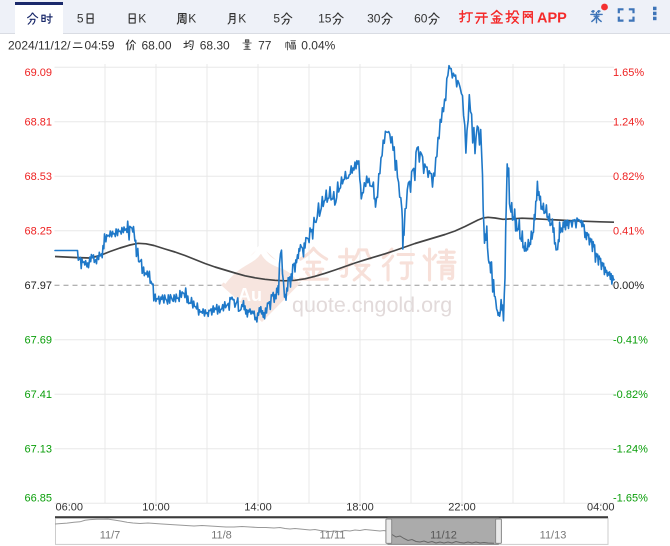 This screenshot has height=546, width=670. What do you see at coordinates (38, 499) in the screenshot?
I see `svg-text: 66.85` at bounding box center [38, 499].